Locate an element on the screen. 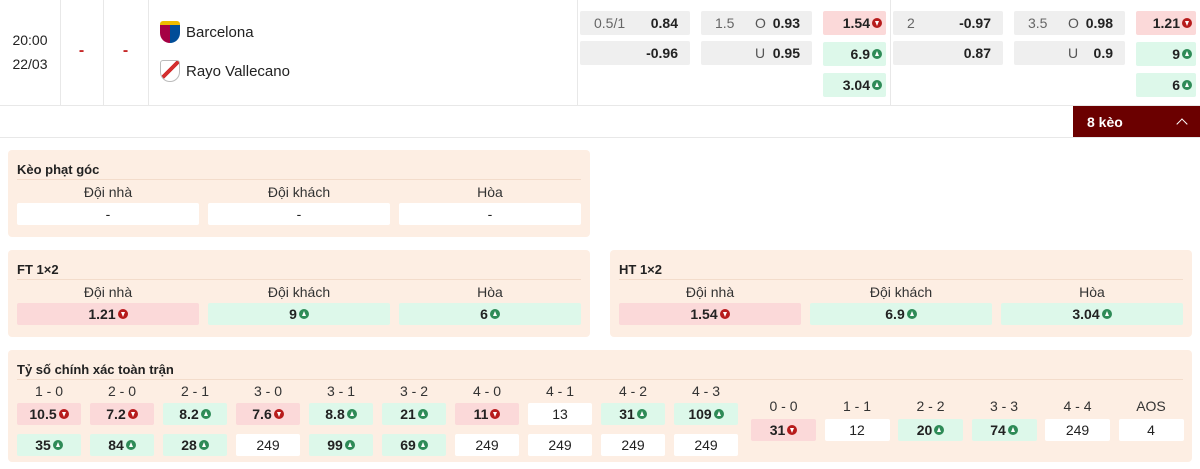 The width and height of the screenshot is (1200, 469). score-odds-cell: 12 is located at coordinates (857, 430).